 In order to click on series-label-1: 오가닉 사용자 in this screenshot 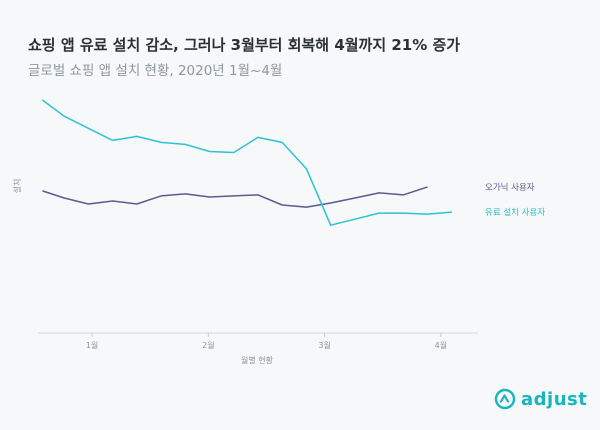, I will do `click(510, 188)`.